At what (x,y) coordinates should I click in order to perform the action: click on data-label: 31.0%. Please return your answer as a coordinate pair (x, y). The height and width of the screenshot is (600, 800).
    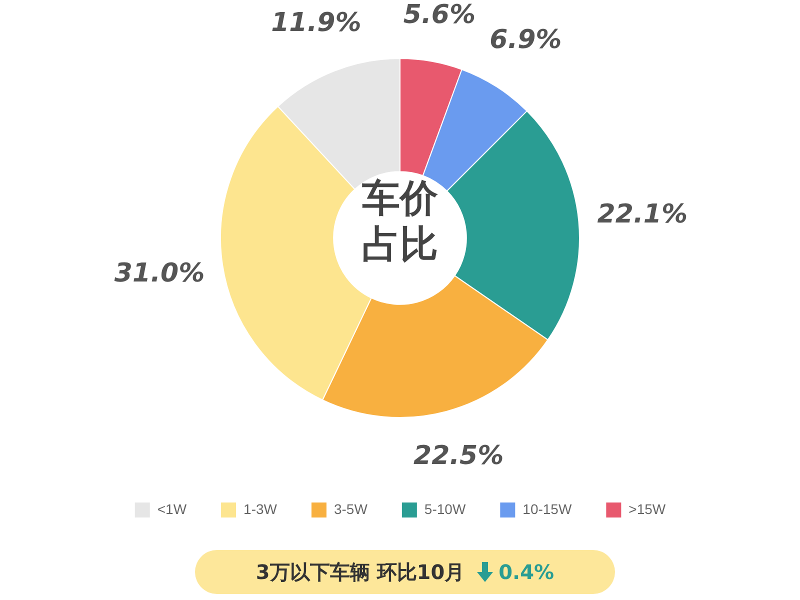
    Looking at the image, I should click on (159, 273).